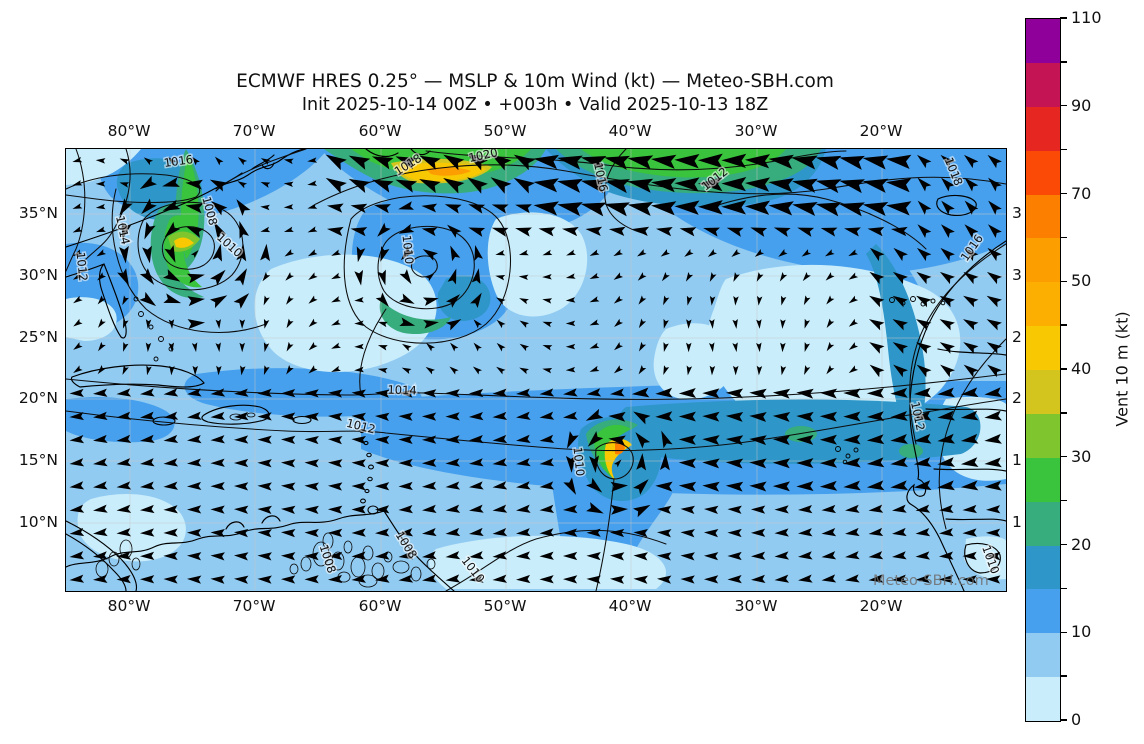 The height and width of the screenshot is (744, 1144). What do you see at coordinates (402, 389) in the screenshot?
I see `isobar-label: 1014` at bounding box center [402, 389].